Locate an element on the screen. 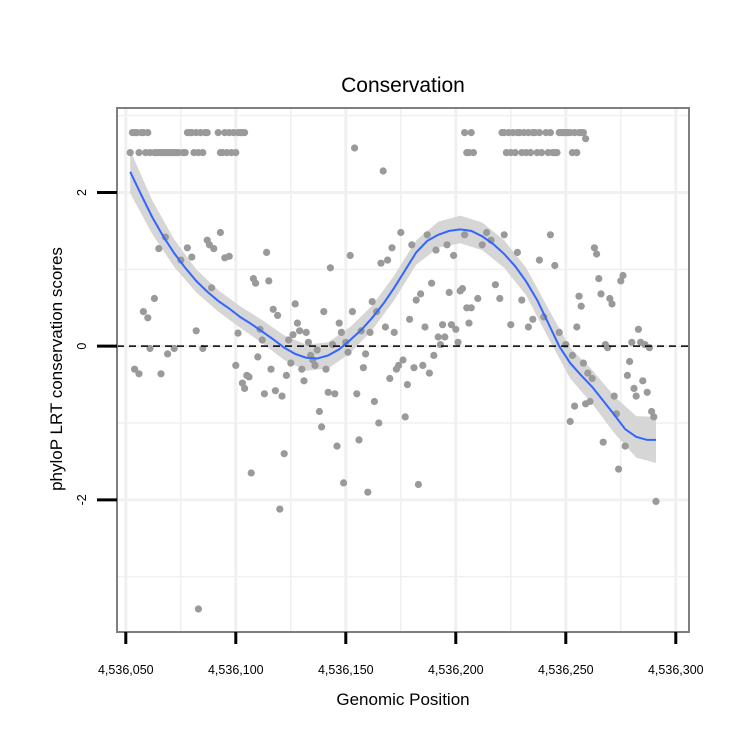 Image resolution: width=750 pixels, height=750 pixels. x-tick-label: 4,536,300 is located at coordinates (676, 670).